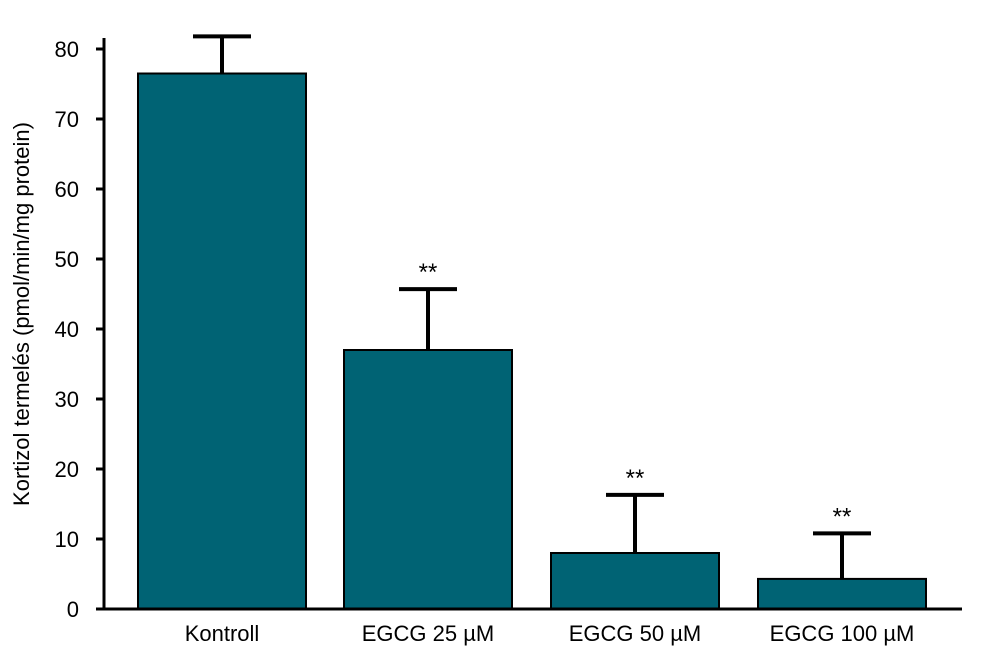 The width and height of the screenshot is (992, 662). I want to click on y-tick-label: 10, so click(67, 539).